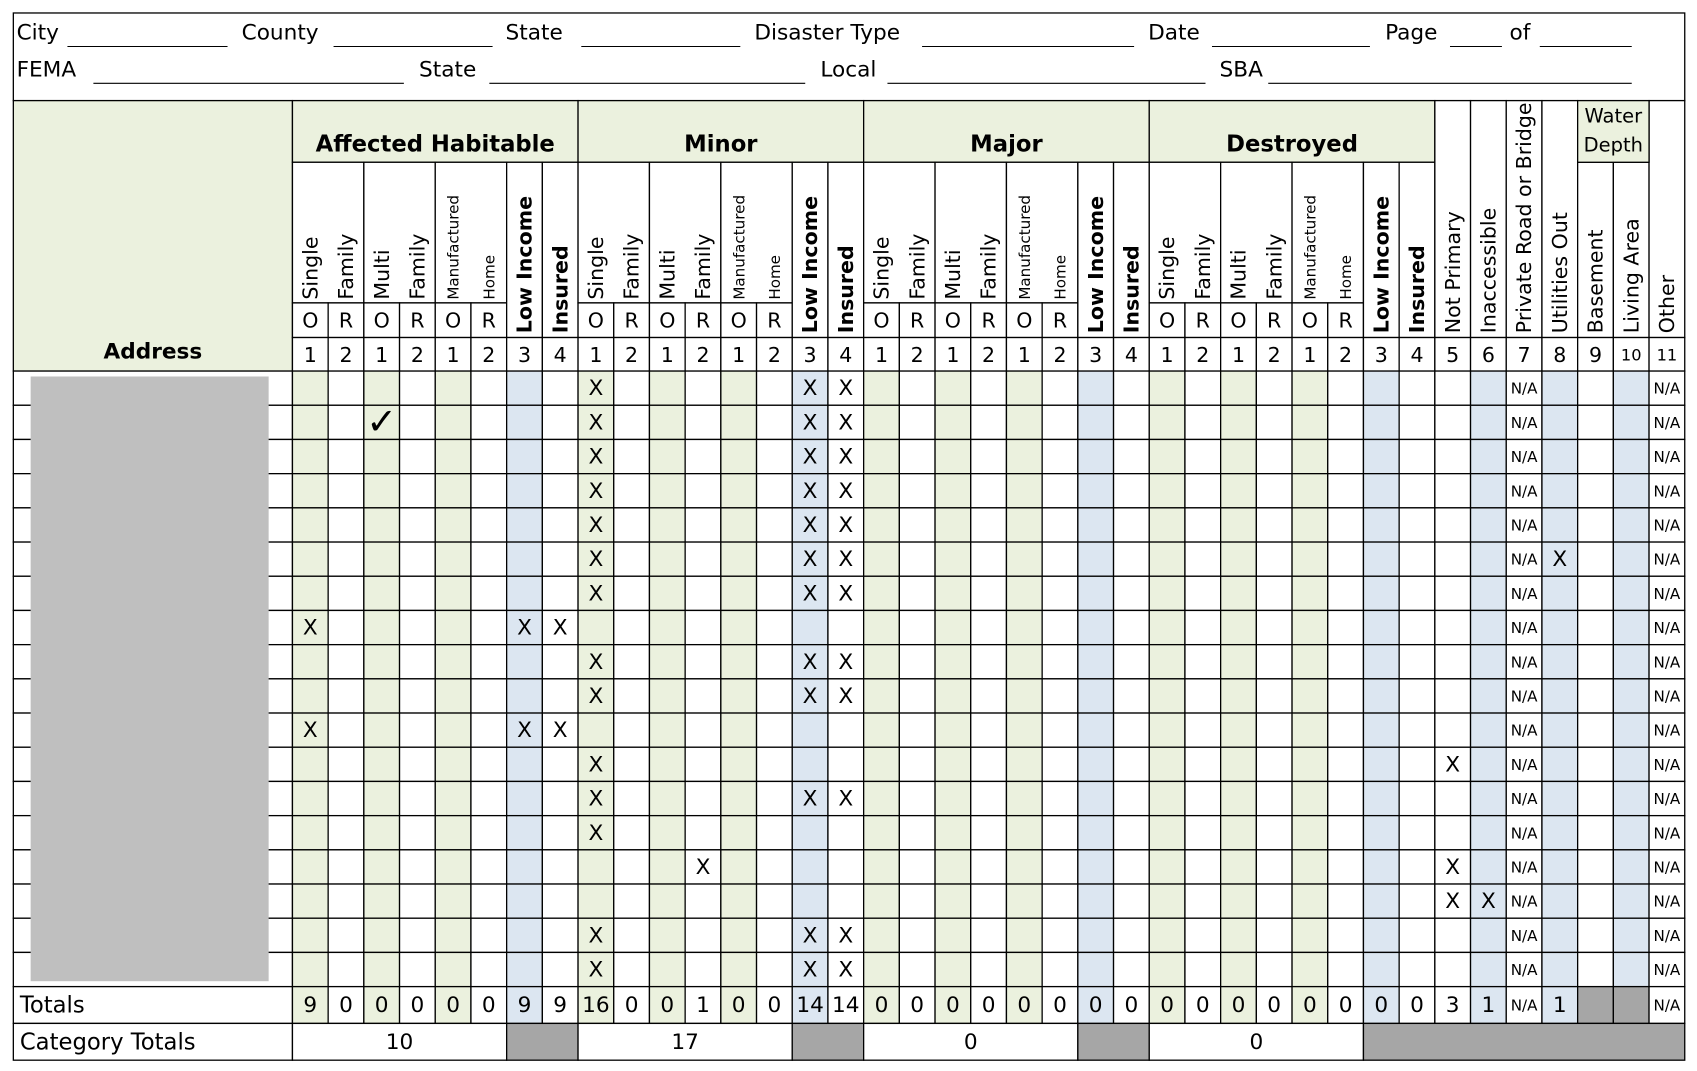  Describe the element at coordinates (632, 267) in the screenshot. I see `subheader-text: Family` at that location.